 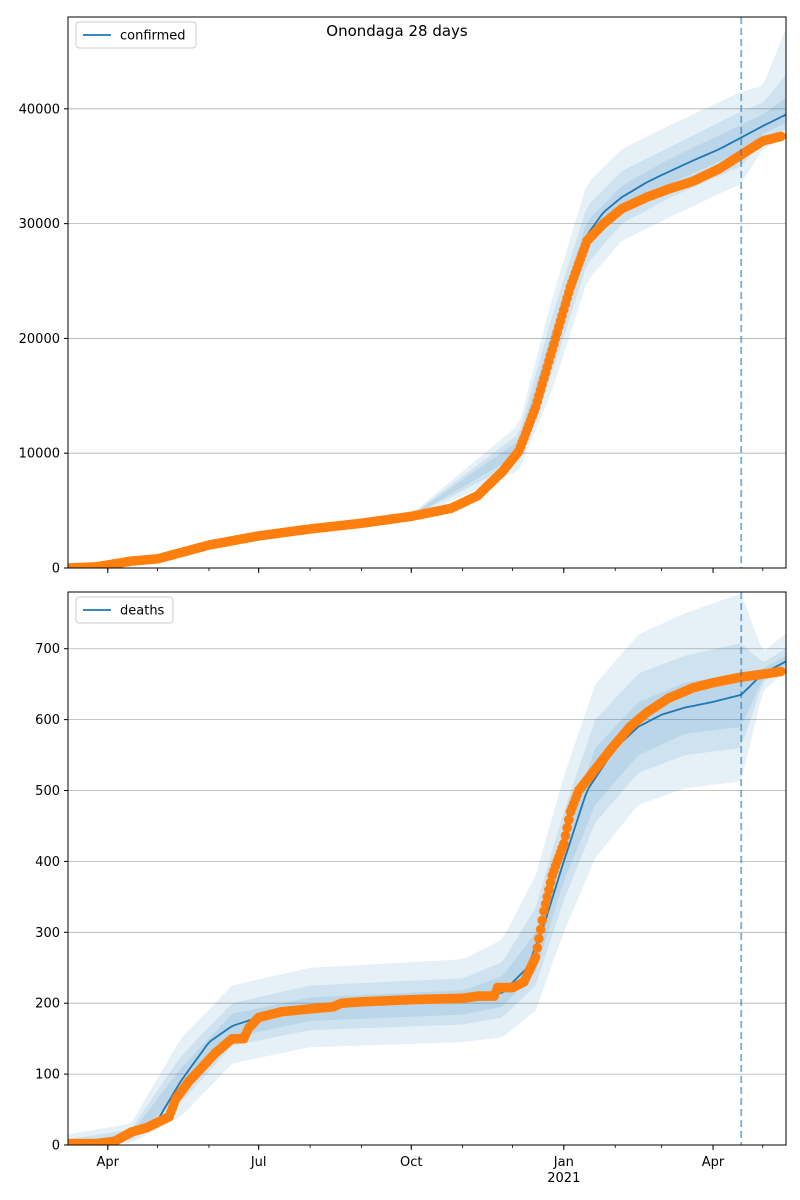 What do you see at coordinates (563, 1178) in the screenshot?
I see `x-tick-sublabel: 2021` at bounding box center [563, 1178].